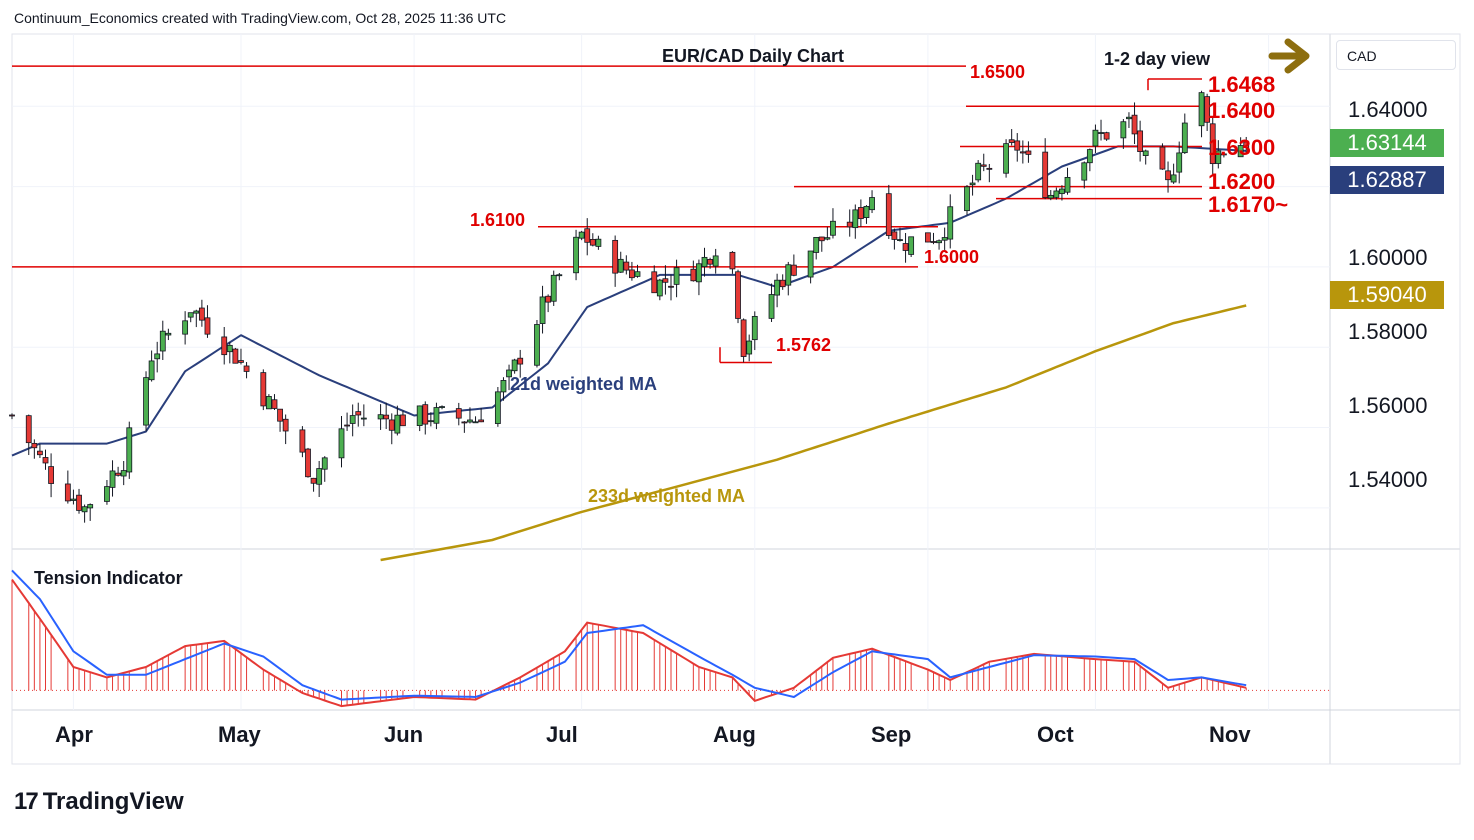  Describe the element at coordinates (1387, 295) in the screenshot. I see `ma233-badge: 1.59040` at that location.